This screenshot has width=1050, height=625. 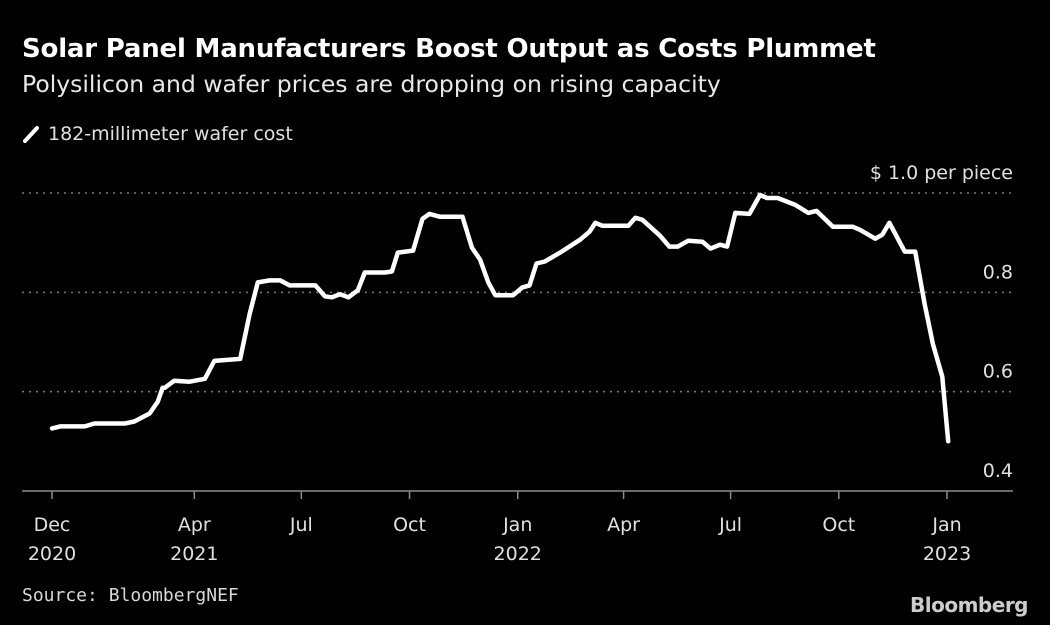 What do you see at coordinates (518, 554) in the screenshot?
I see `x-tick-year-label: 2022` at bounding box center [518, 554].